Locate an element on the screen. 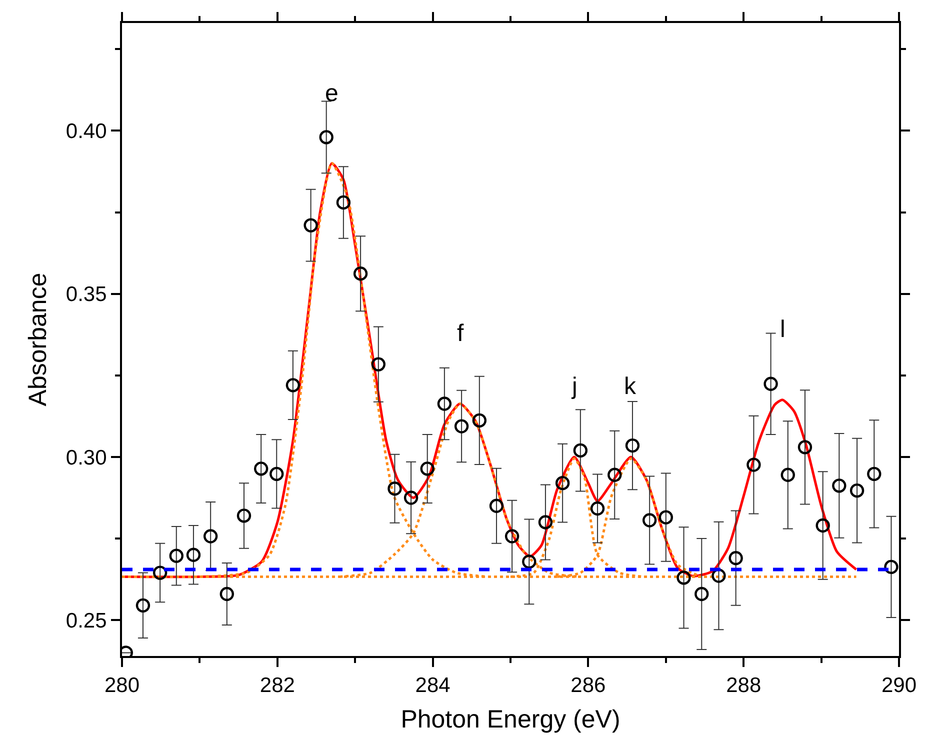 The width and height of the screenshot is (929, 751). x-tick-label: 288 is located at coordinates (744, 686).